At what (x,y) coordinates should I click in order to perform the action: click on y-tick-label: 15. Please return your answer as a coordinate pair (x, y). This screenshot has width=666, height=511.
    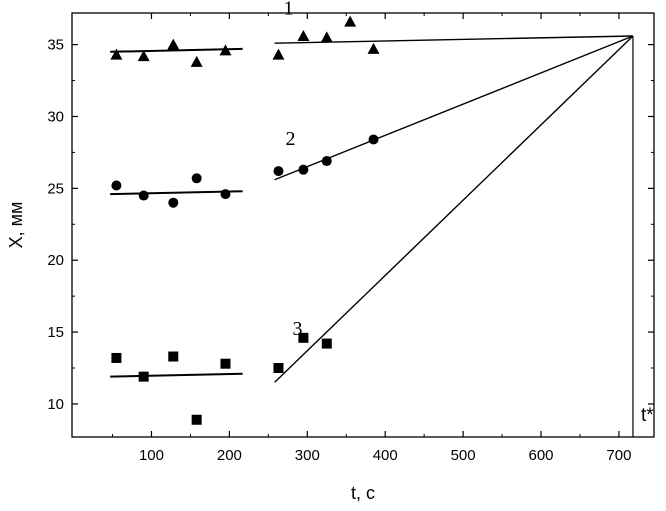
    Looking at the image, I should click on (55, 332).